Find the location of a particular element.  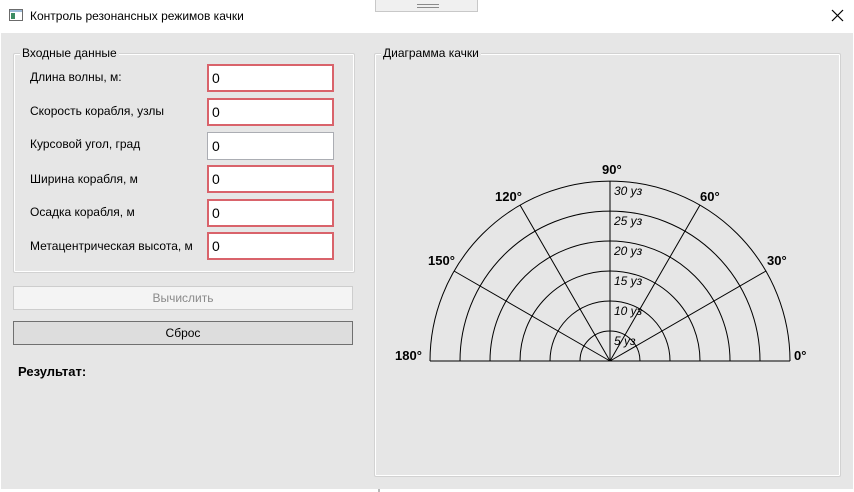

ship-width-input is located at coordinates (270, 179).